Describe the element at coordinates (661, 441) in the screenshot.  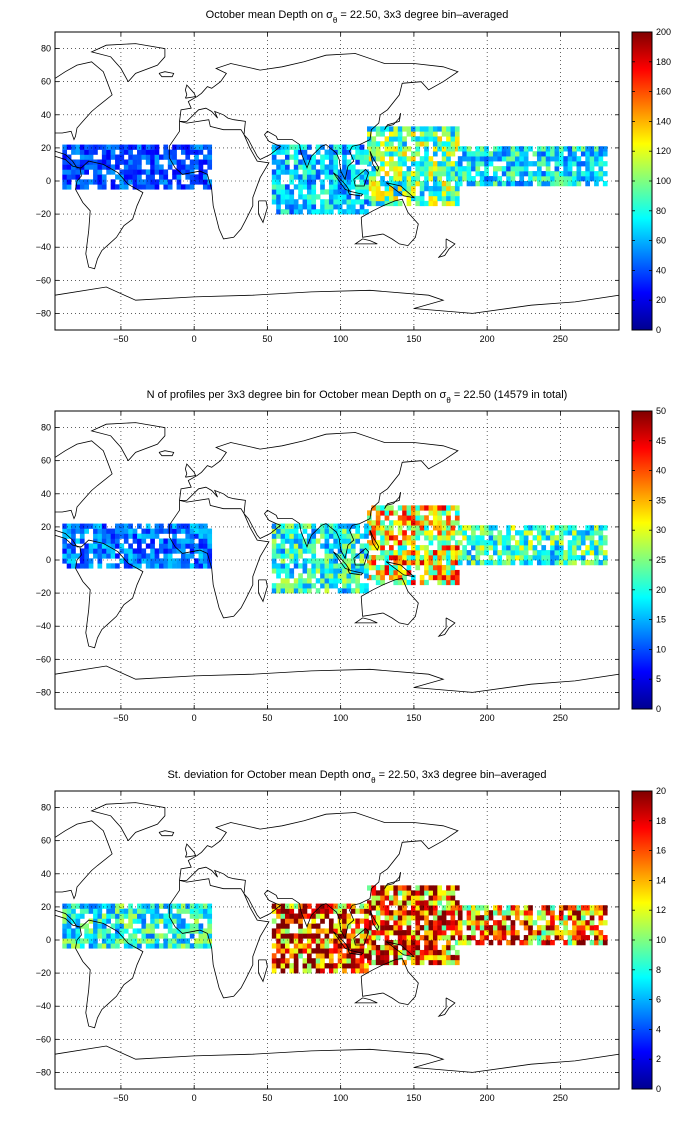
I see `colorbar-tick-label: 45` at that location.